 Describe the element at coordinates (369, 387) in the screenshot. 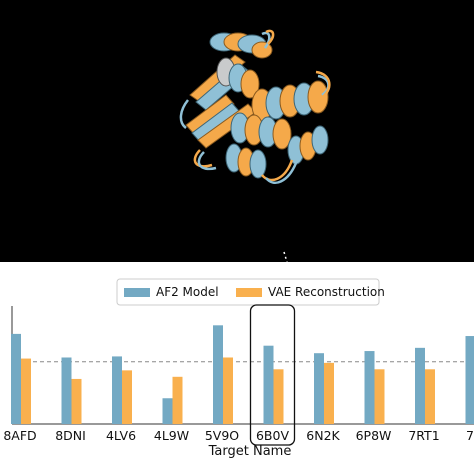

I see `bar-af2-6p8w` at that location.